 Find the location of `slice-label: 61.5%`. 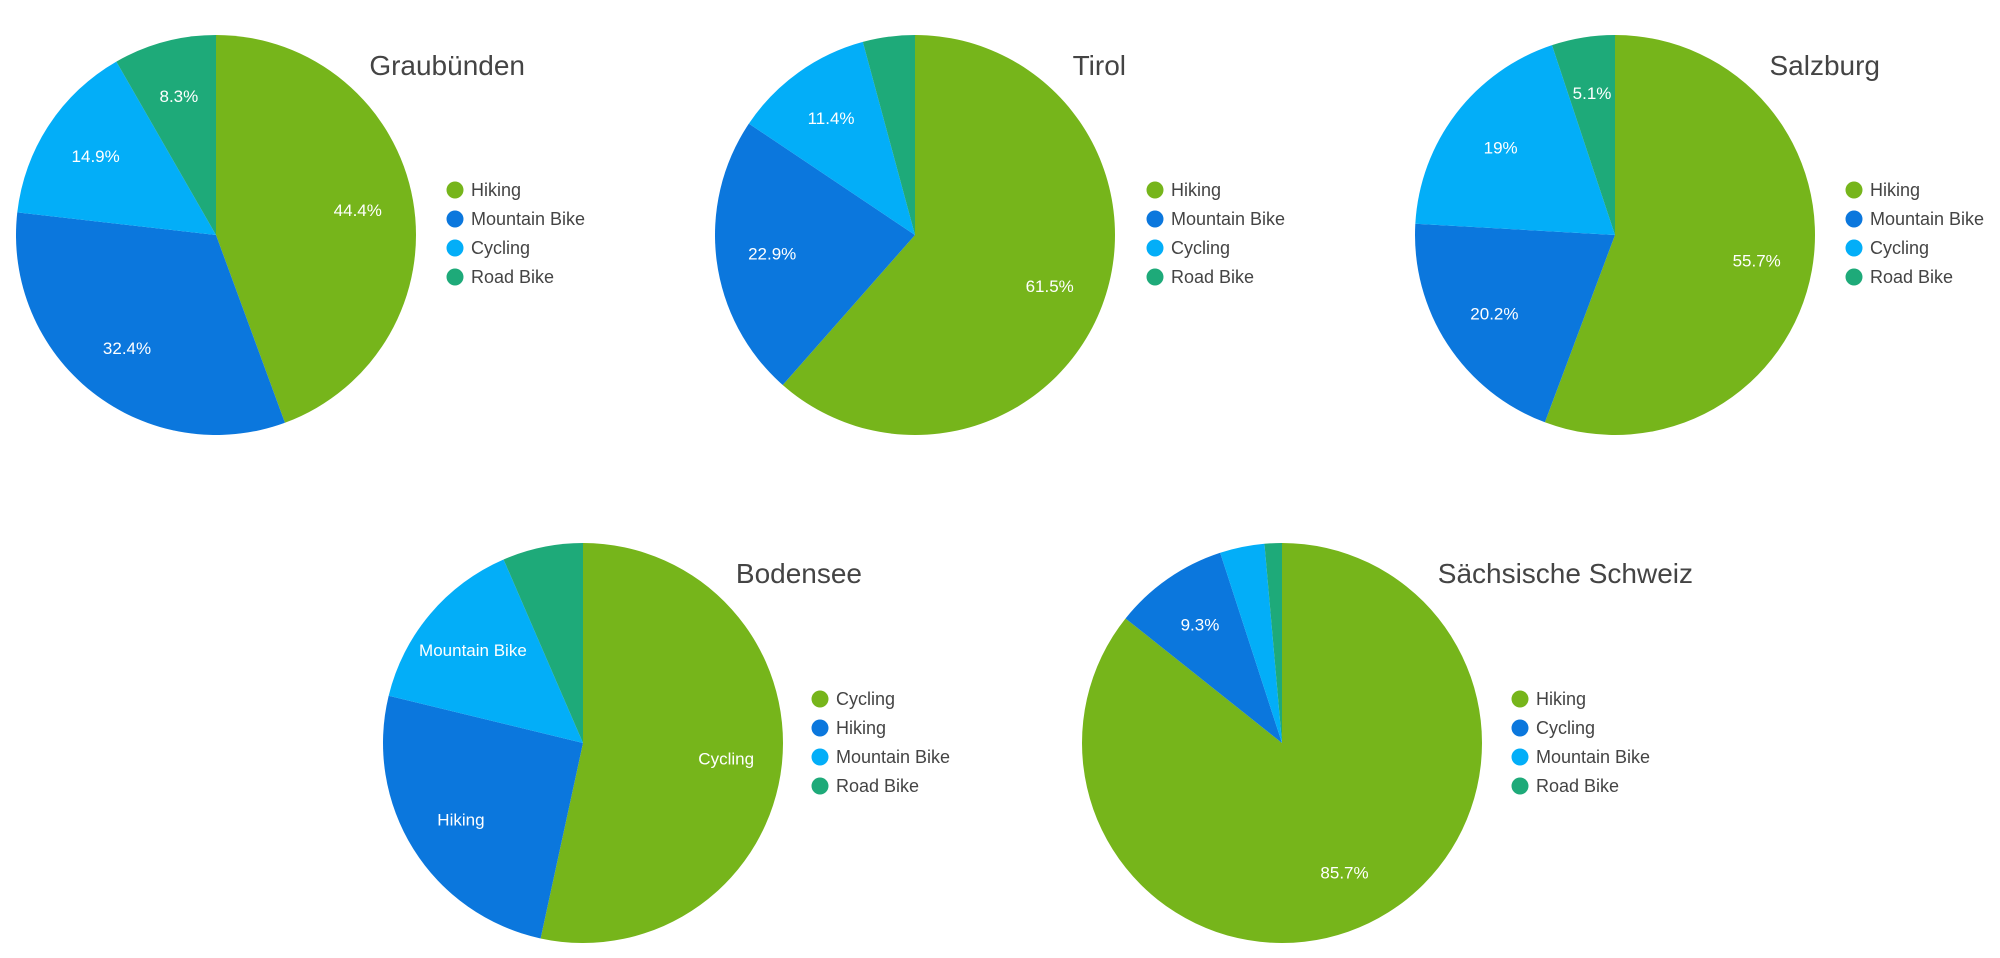

slice-label: 61.5% is located at coordinates (1050, 286).